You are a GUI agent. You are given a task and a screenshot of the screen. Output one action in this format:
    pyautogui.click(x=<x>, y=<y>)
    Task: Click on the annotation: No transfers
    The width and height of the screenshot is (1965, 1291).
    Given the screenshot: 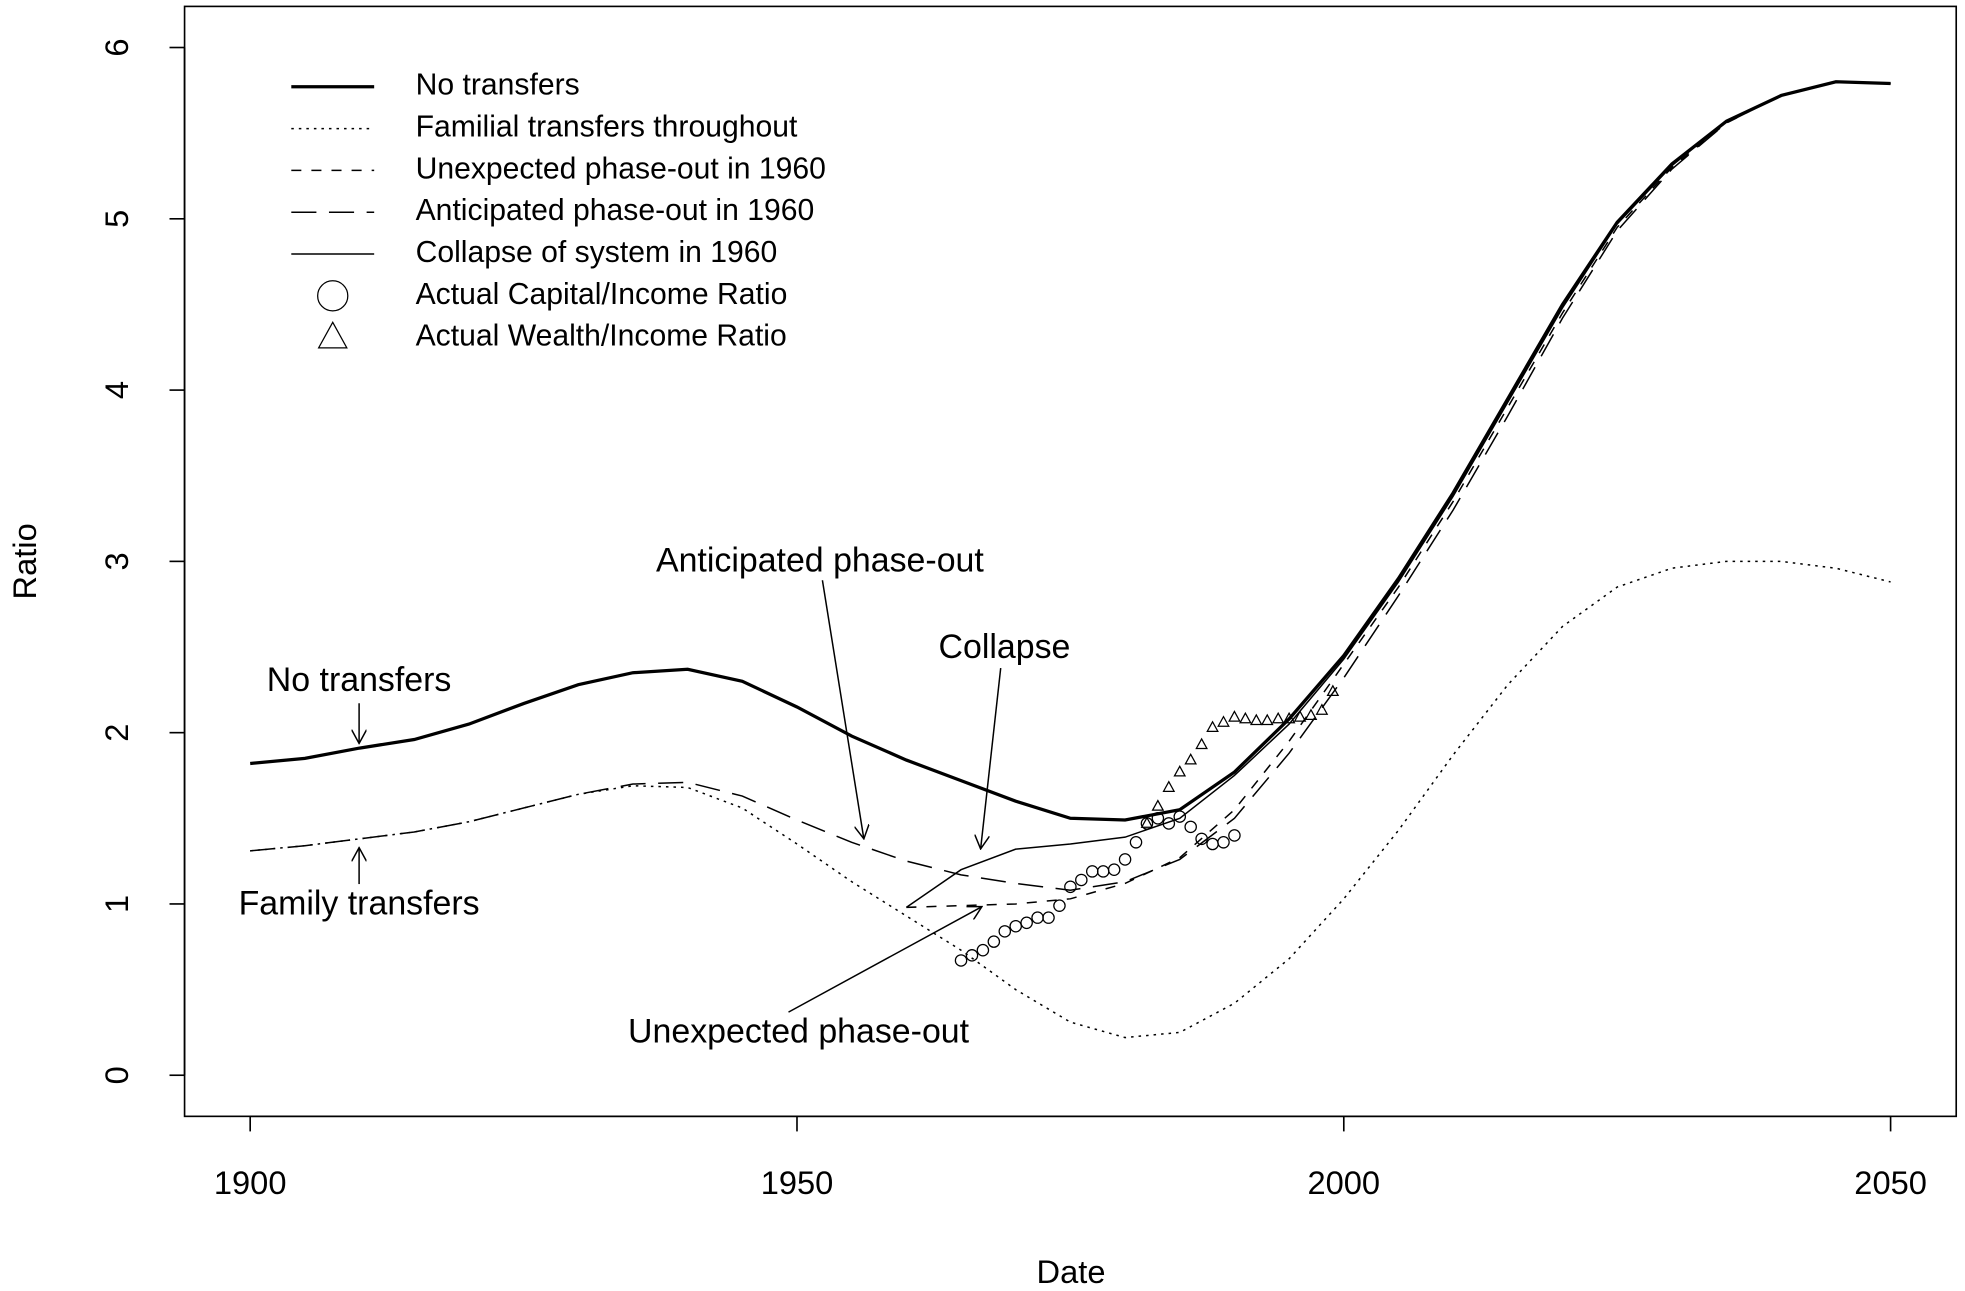 What is the action you would take?
    pyautogui.click(x=359, y=680)
    